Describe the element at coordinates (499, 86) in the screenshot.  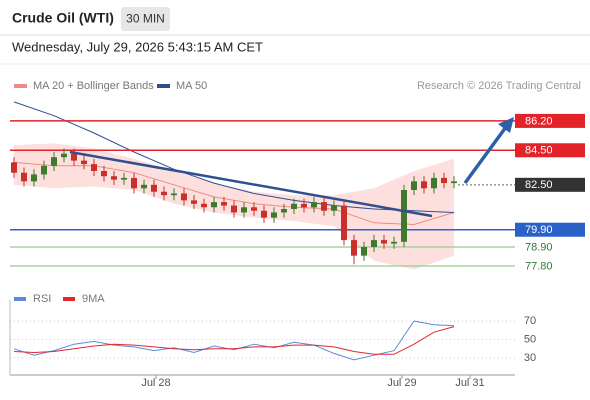
I see `source: Research © 2026 Trading Central` at that location.